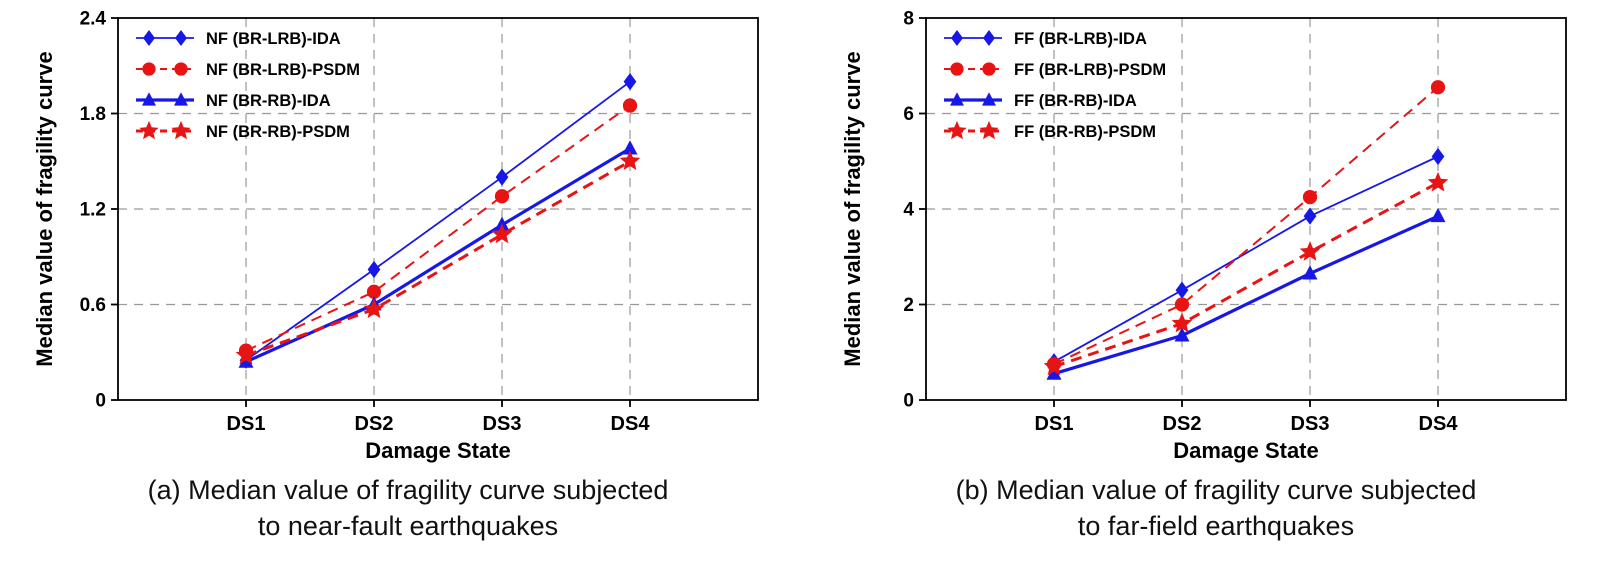  I want to click on svg-text: 2, so click(908, 305).